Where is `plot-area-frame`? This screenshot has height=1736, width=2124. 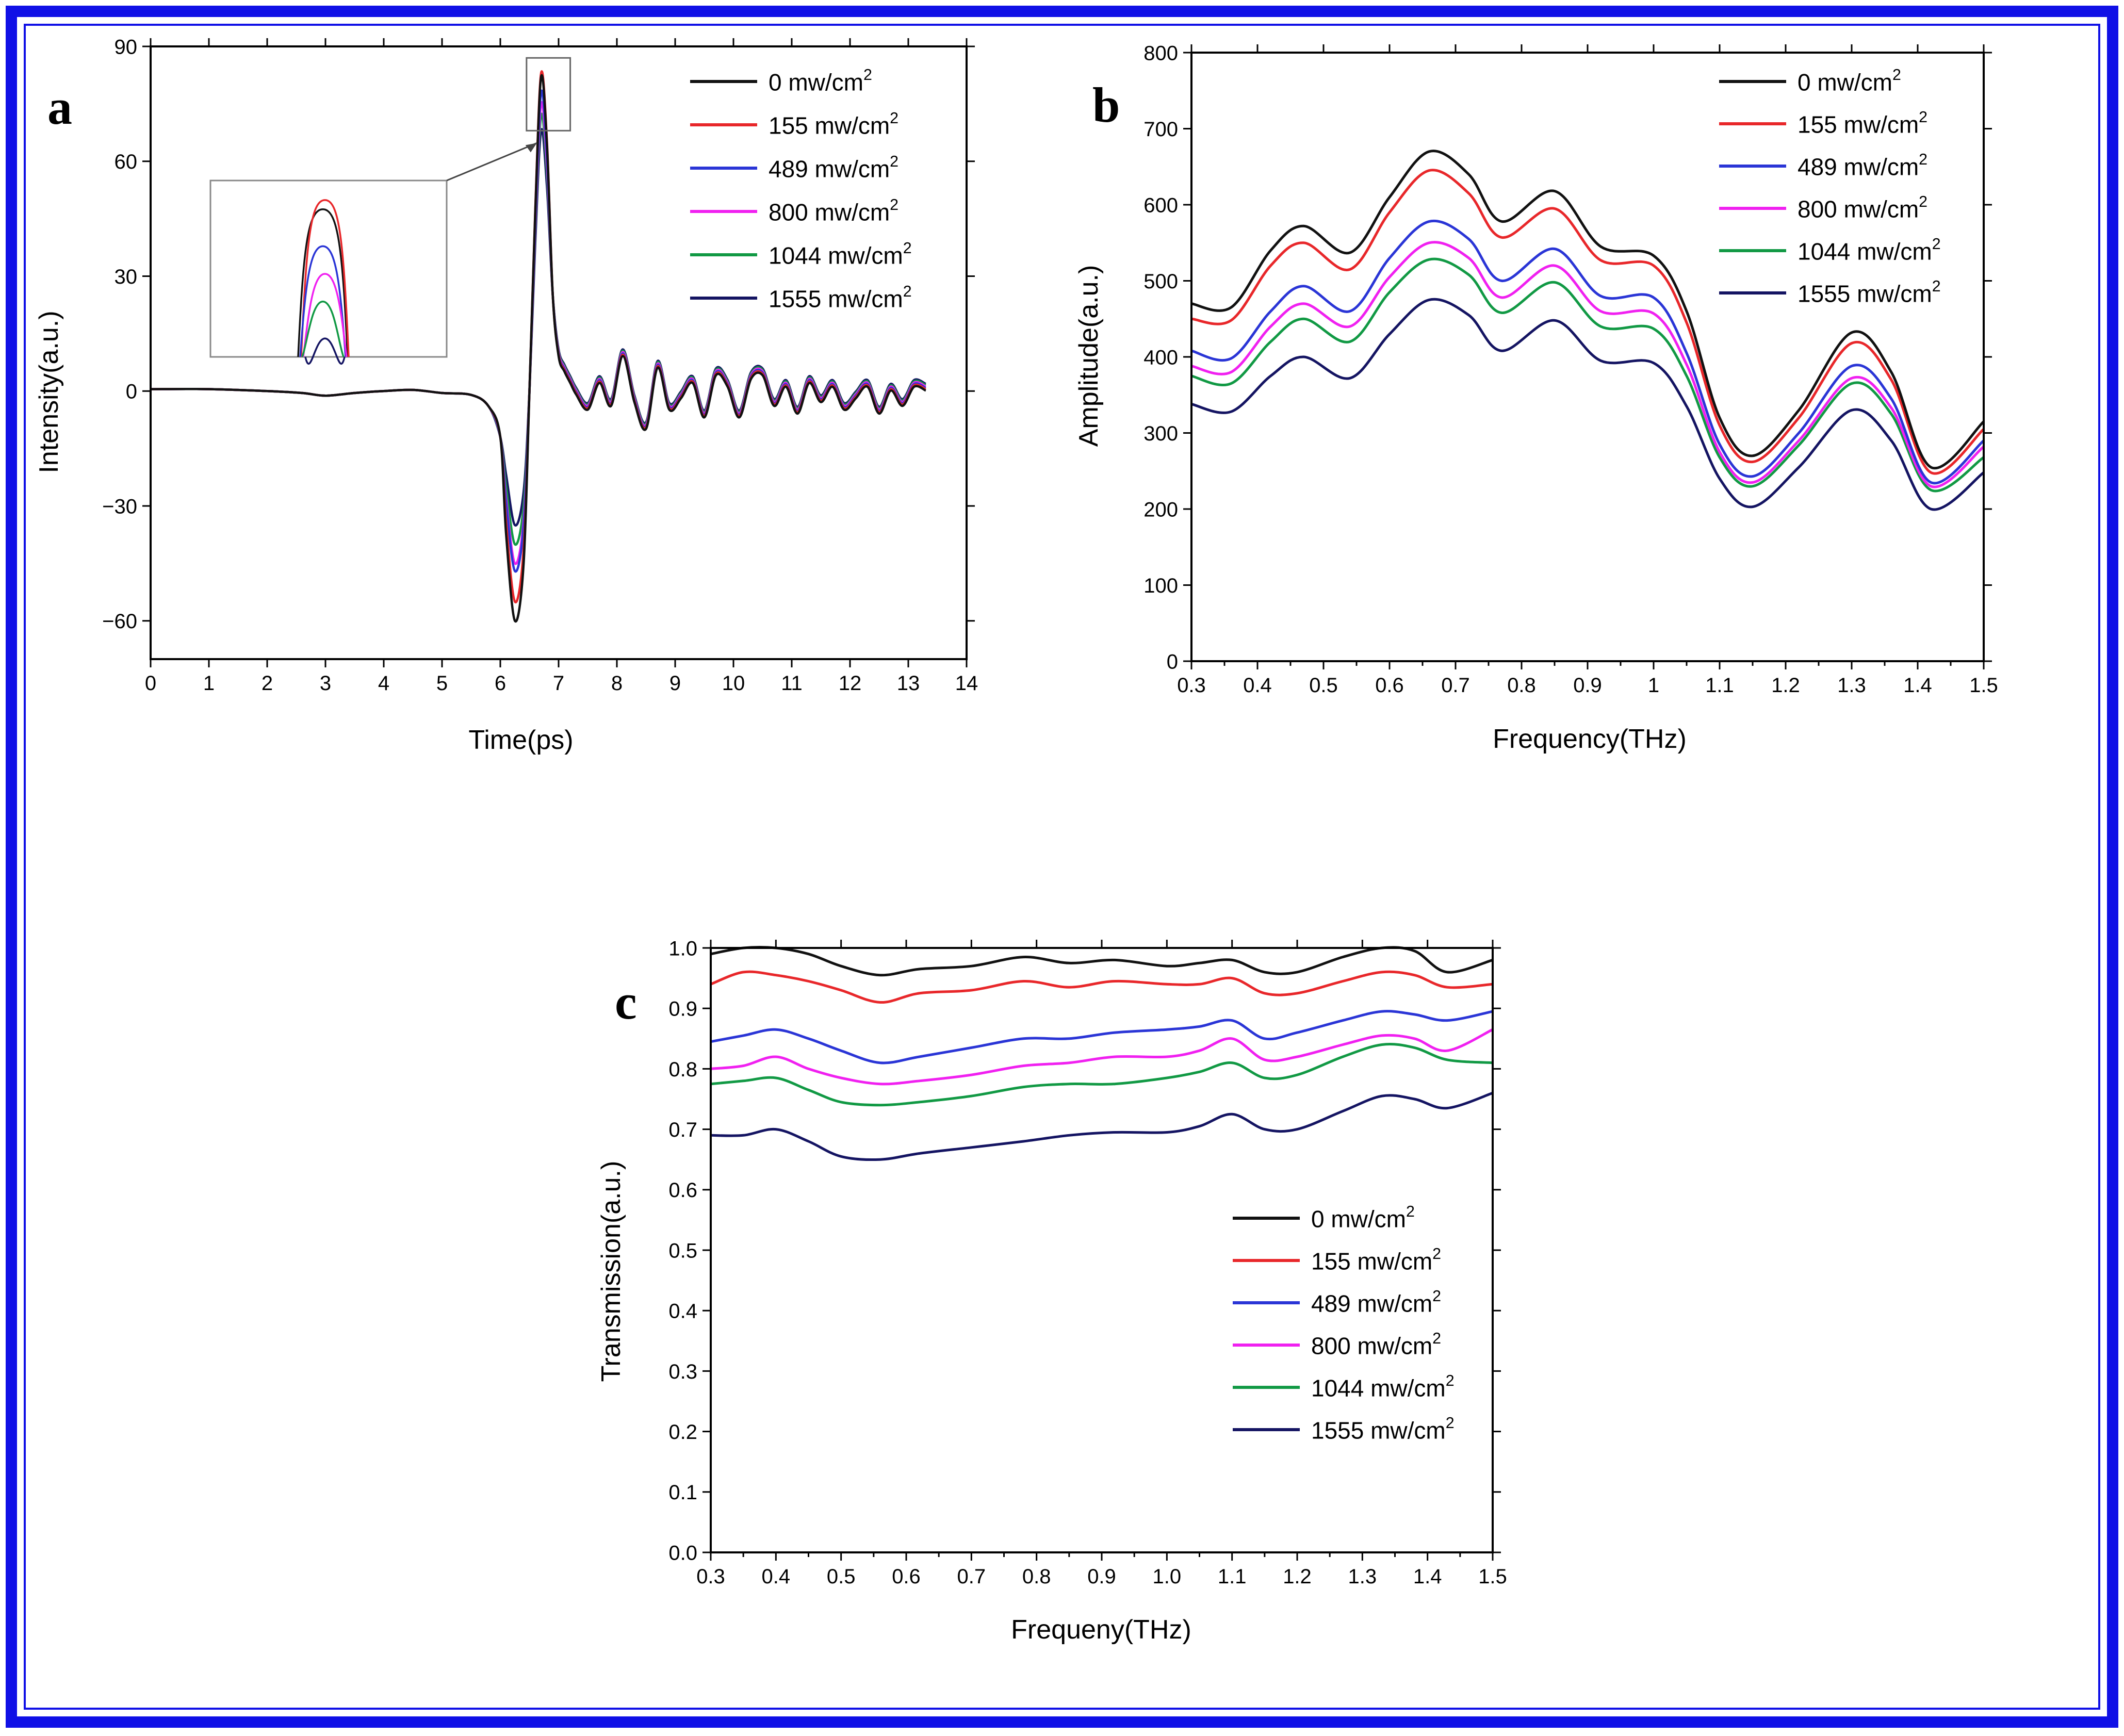 plot-area-frame is located at coordinates (1587, 357).